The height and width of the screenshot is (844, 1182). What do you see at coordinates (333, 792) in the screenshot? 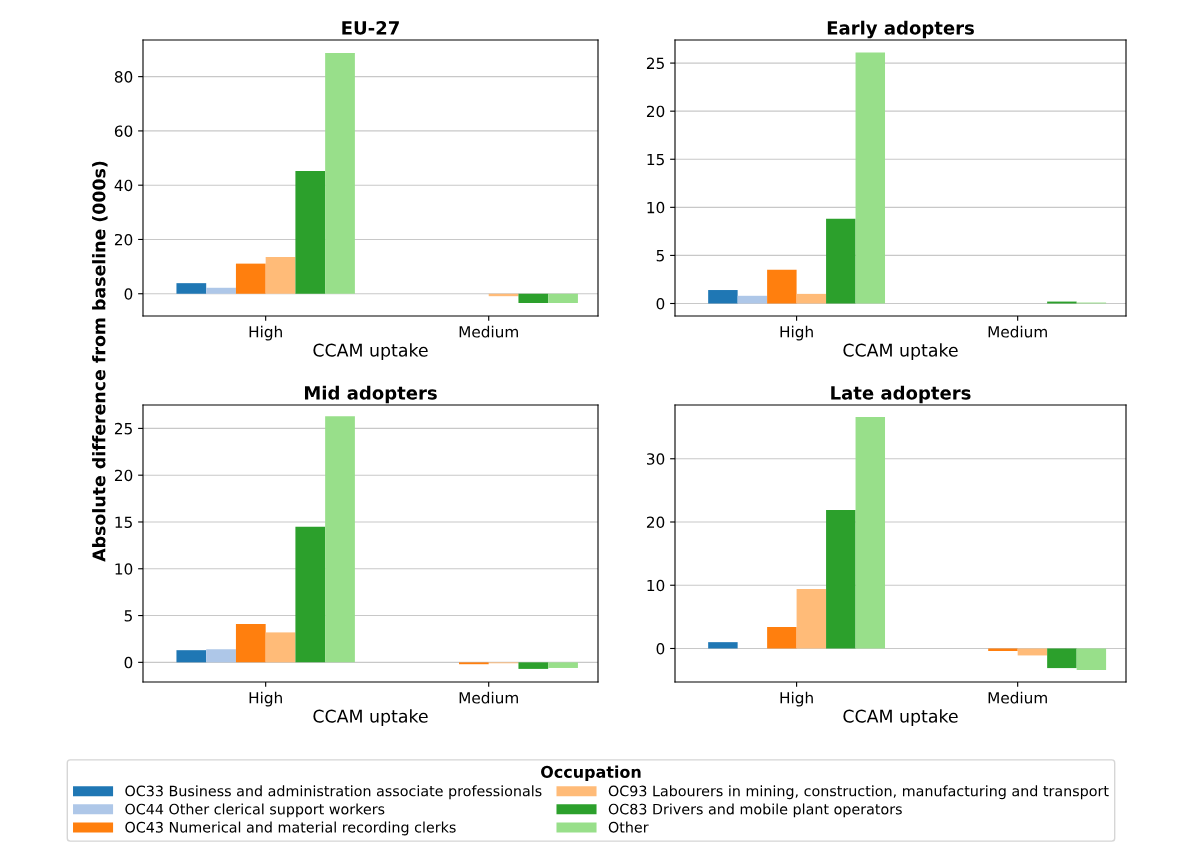
I see `legend-label: OC33 Business and administration associate professionals` at bounding box center [333, 792].